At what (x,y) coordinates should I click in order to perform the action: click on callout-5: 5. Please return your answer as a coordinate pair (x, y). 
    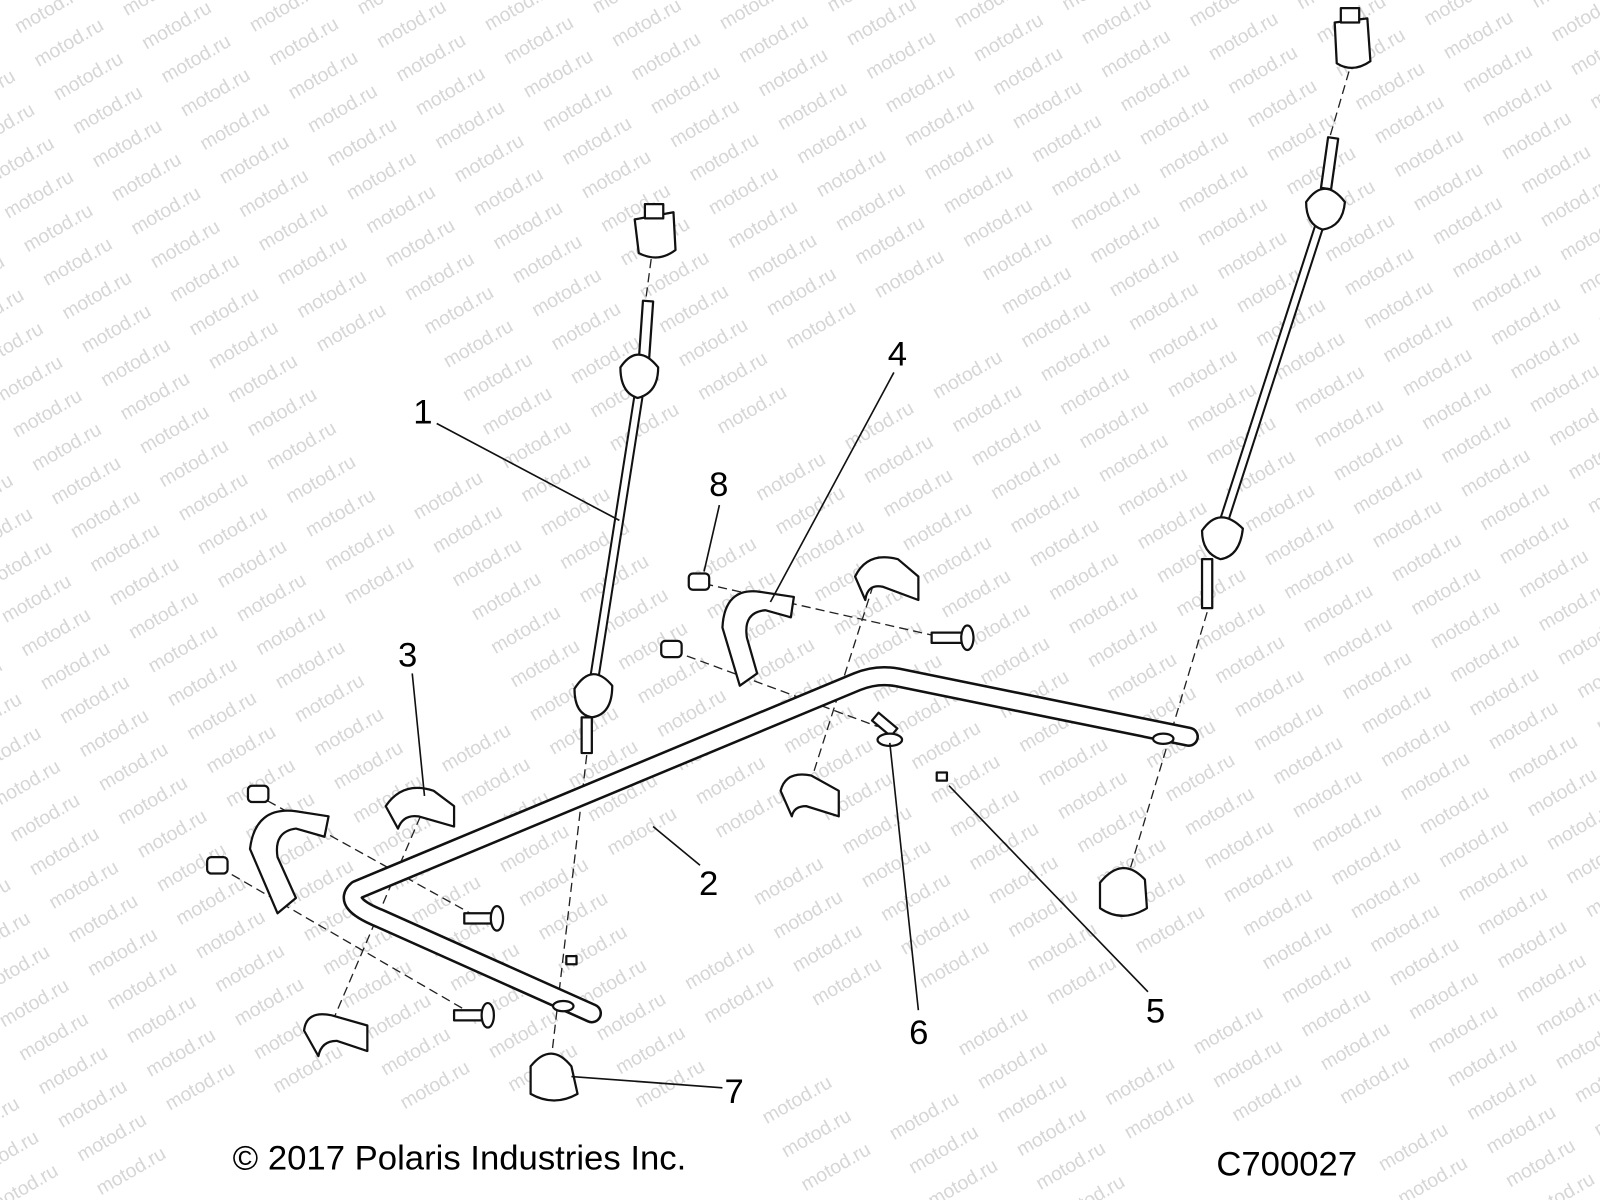
    Looking at the image, I should click on (1155, 1011).